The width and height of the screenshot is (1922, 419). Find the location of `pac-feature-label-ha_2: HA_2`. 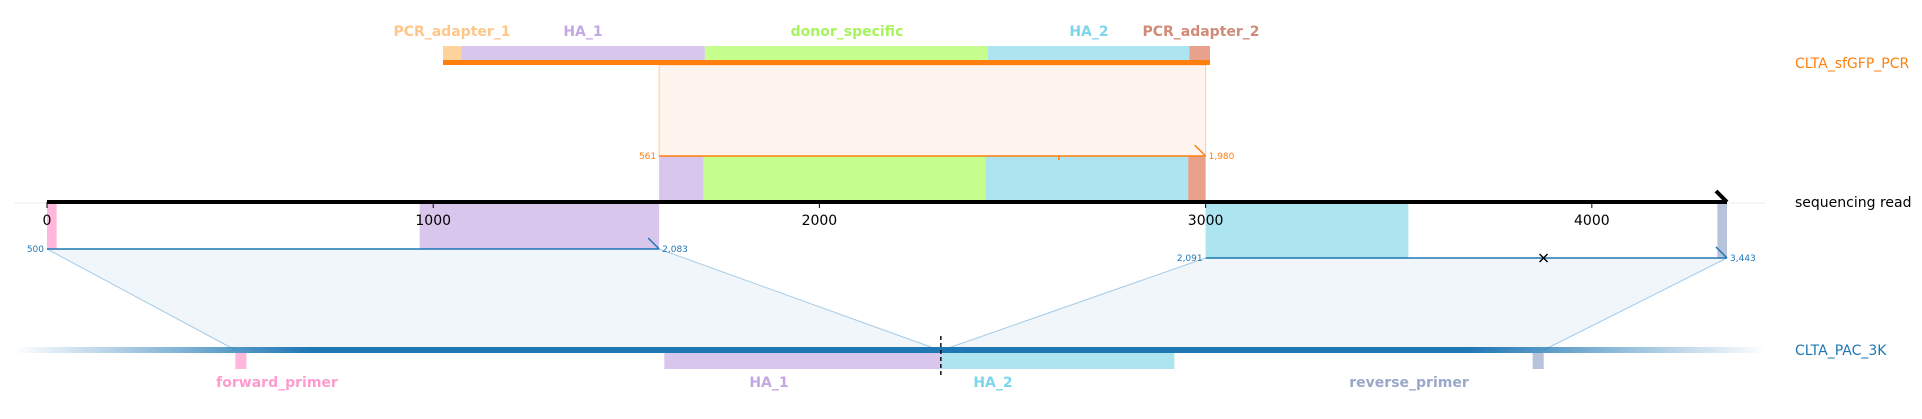

pac-feature-label-ha_2: HA_2 is located at coordinates (992, 383).